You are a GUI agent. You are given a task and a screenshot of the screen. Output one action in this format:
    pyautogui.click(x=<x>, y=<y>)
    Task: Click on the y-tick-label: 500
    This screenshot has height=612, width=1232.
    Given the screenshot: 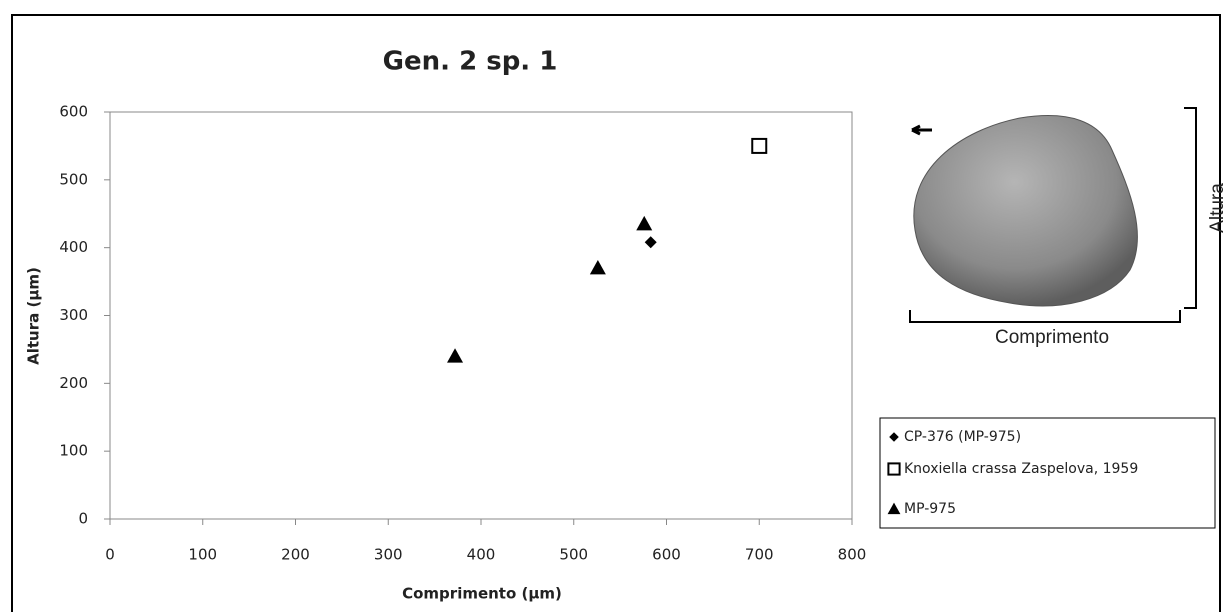 What is the action you would take?
    pyautogui.click(x=73, y=179)
    